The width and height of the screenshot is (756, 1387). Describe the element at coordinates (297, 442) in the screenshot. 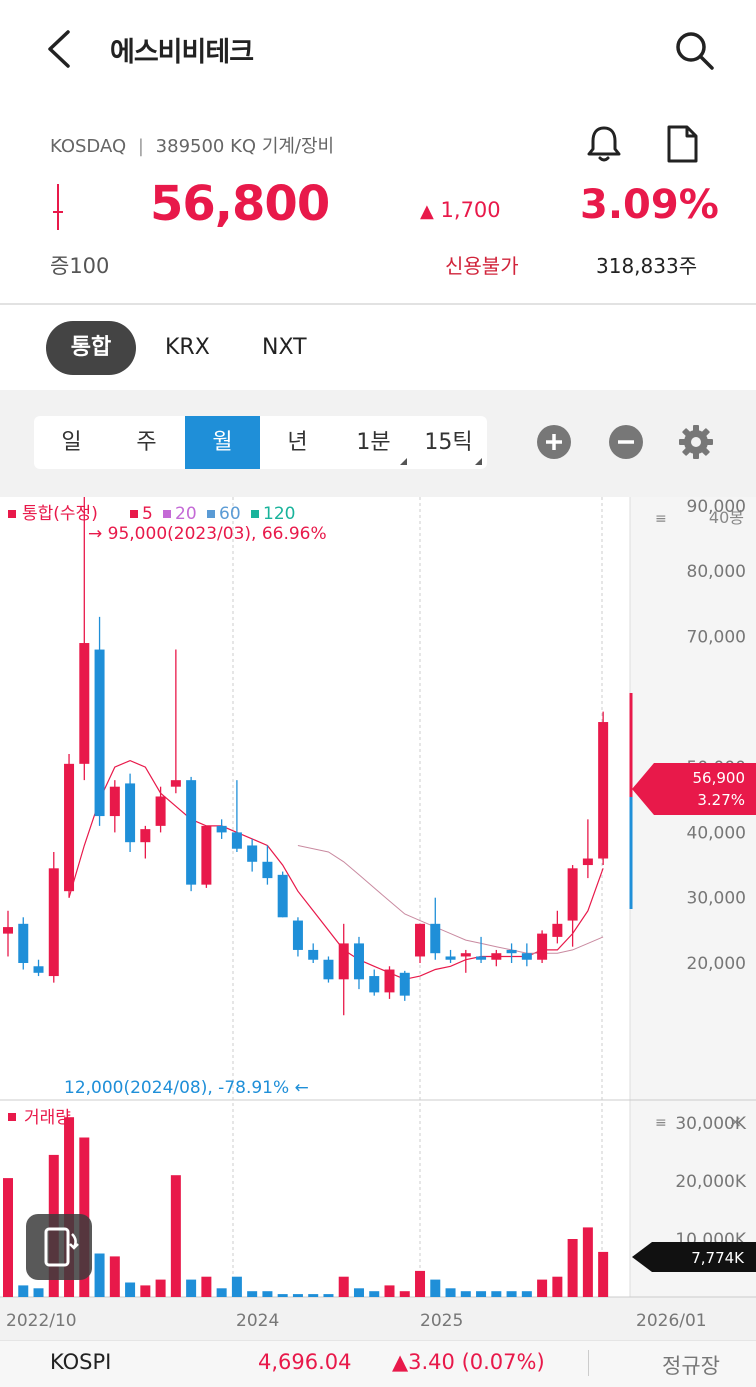

I see `period-year: 년` at that location.